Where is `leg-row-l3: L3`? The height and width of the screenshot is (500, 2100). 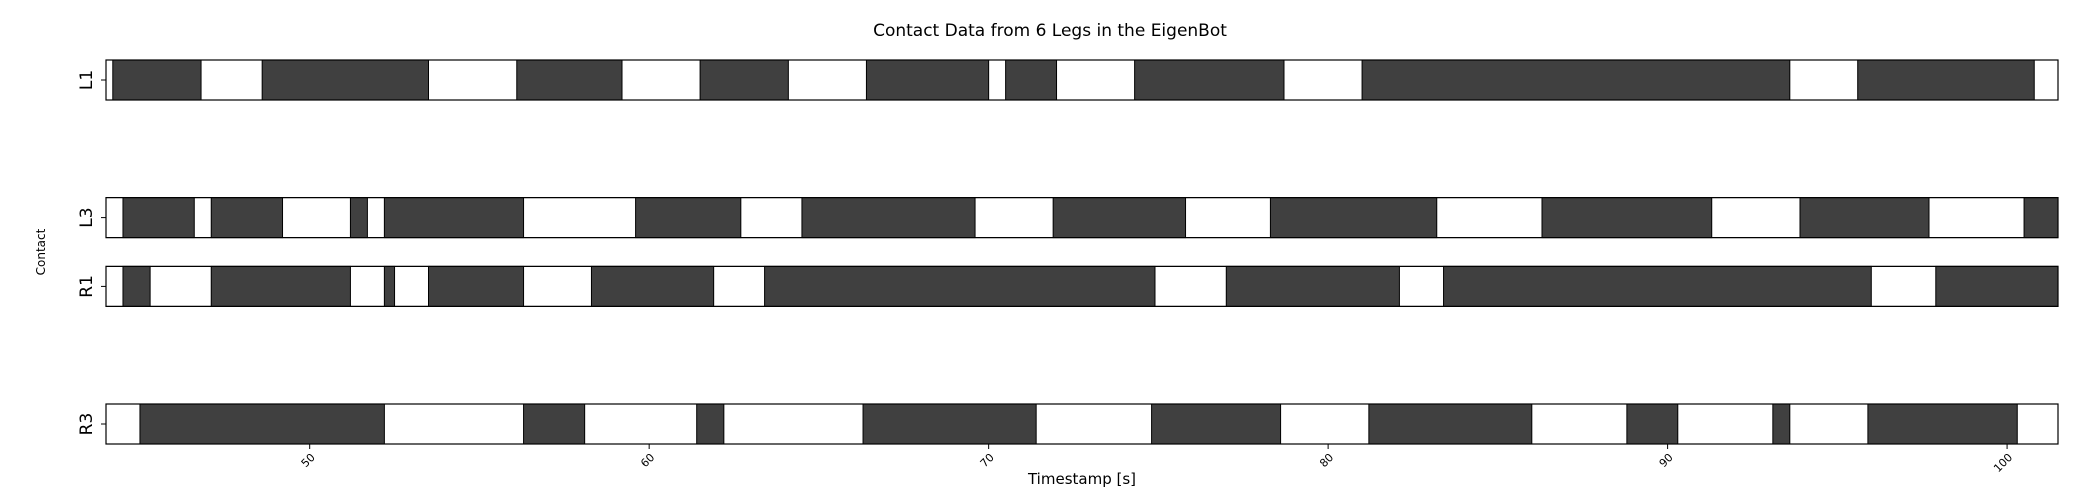
leg-row-l3: L3 is located at coordinates (1068, 218).